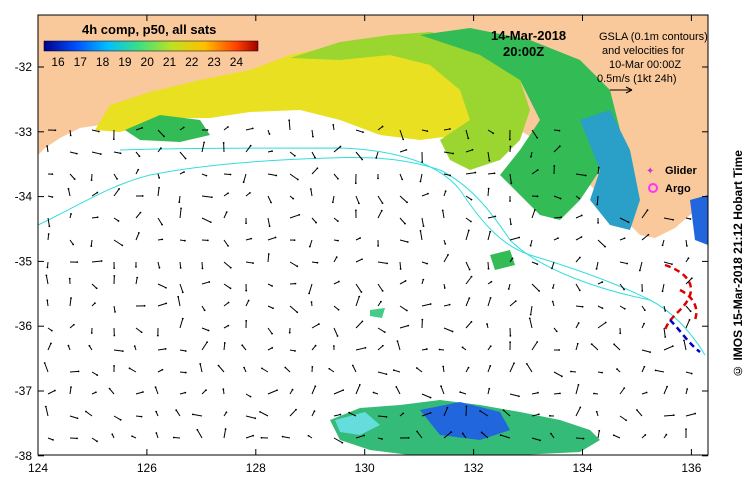 The height and width of the screenshot is (496, 749). What do you see at coordinates (24, 132) in the screenshot?
I see `lat-tick-label: -33` at bounding box center [24, 132].